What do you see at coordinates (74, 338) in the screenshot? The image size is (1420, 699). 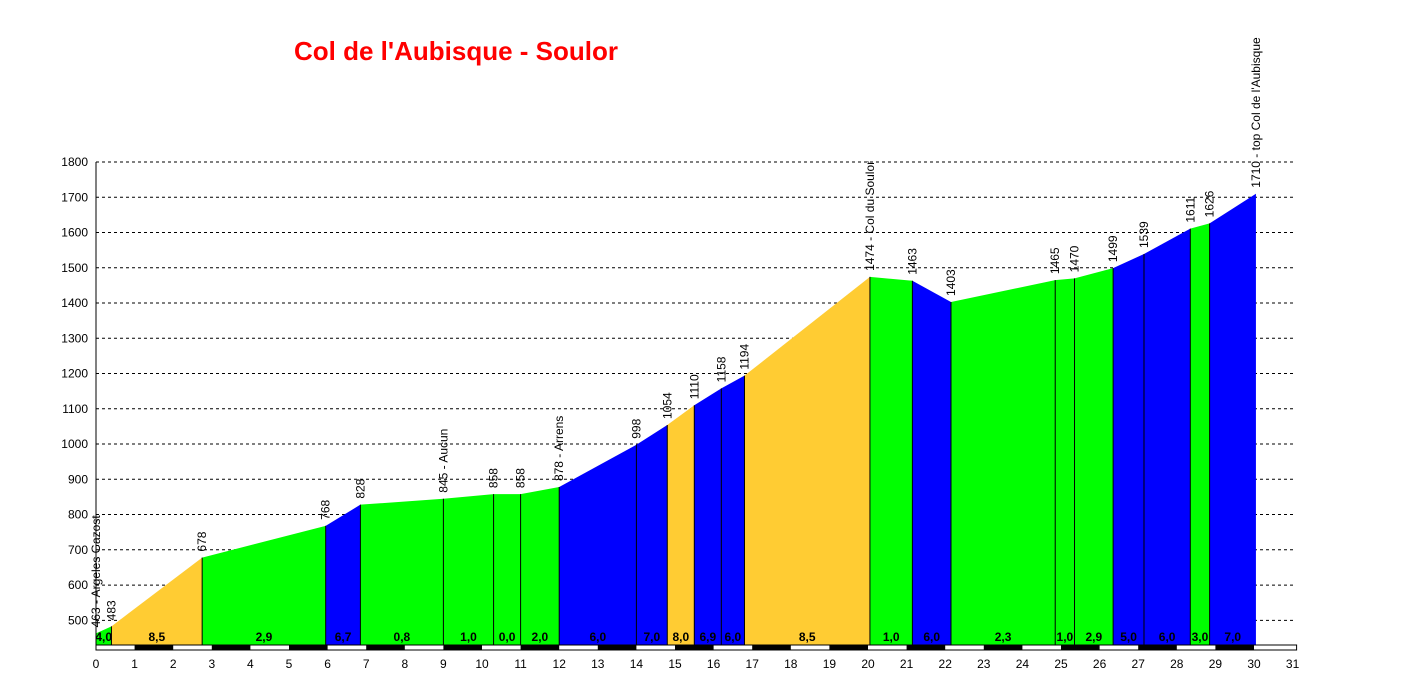 I see `y-tick-label-1300: 1300` at bounding box center [74, 338].